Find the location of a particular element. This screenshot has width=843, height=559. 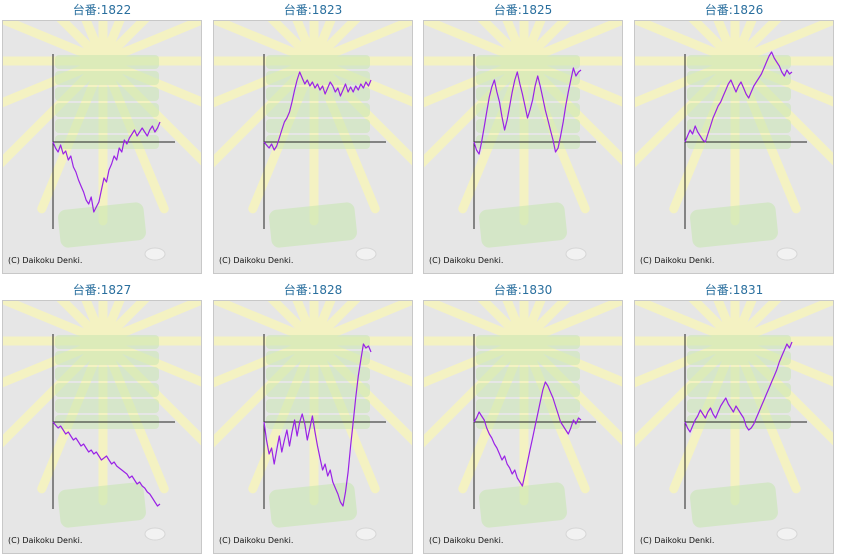

chart-title: 台番:1830 is located at coordinates (523, 290).